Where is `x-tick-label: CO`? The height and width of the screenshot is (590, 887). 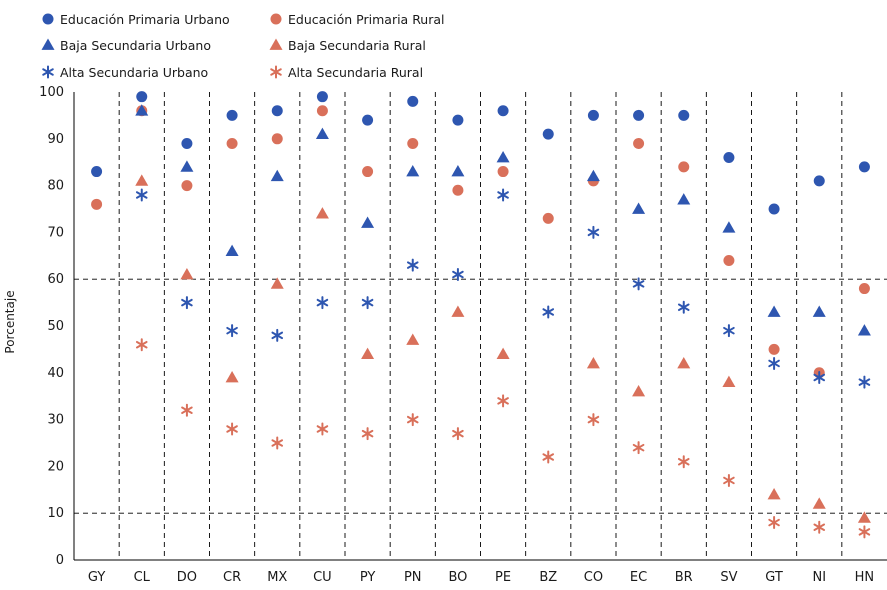 x-tick-label: CO is located at coordinates (593, 577).